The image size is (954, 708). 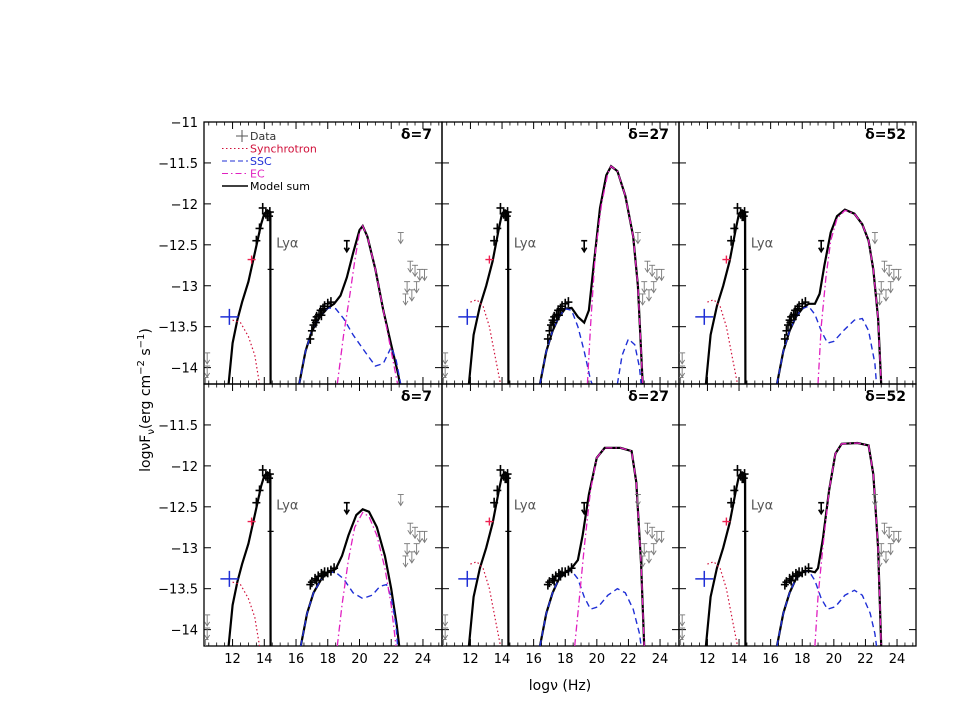 What do you see at coordinates (184, 123) in the screenshot?
I see `y-tick-label: −11` at bounding box center [184, 123].